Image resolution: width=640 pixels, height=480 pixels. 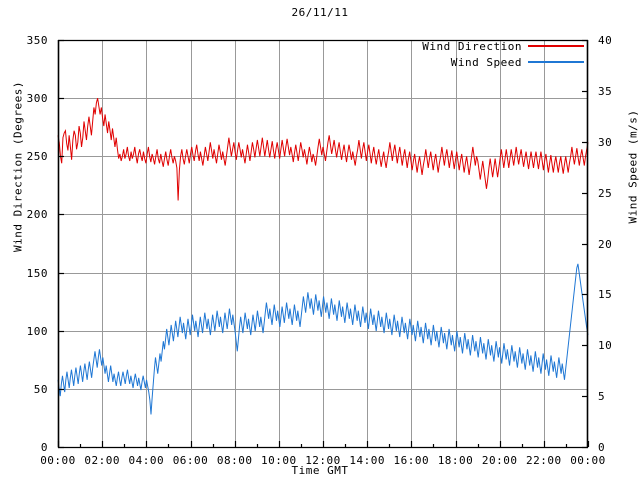 What do you see at coordinates (18, 166) in the screenshot?
I see `y-axis-left-label: Wind Direction (Degrees)` at bounding box center [18, 166].